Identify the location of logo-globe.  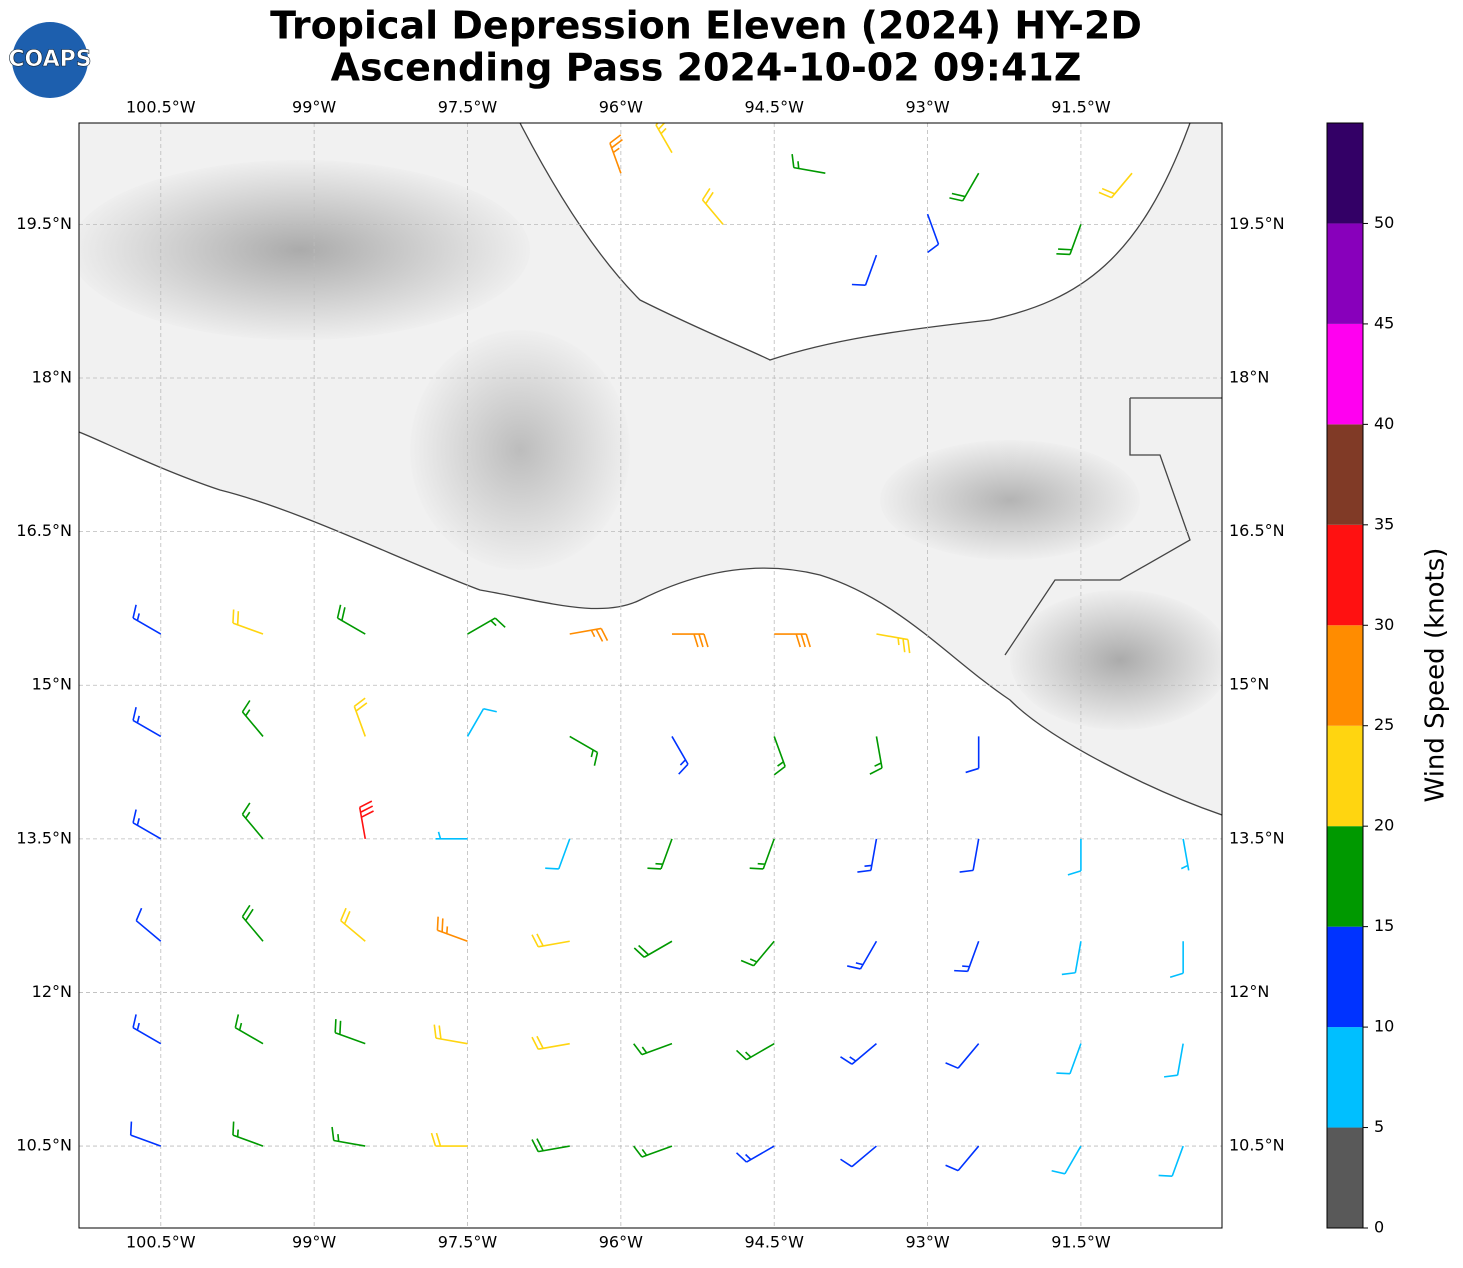
(50, 60).